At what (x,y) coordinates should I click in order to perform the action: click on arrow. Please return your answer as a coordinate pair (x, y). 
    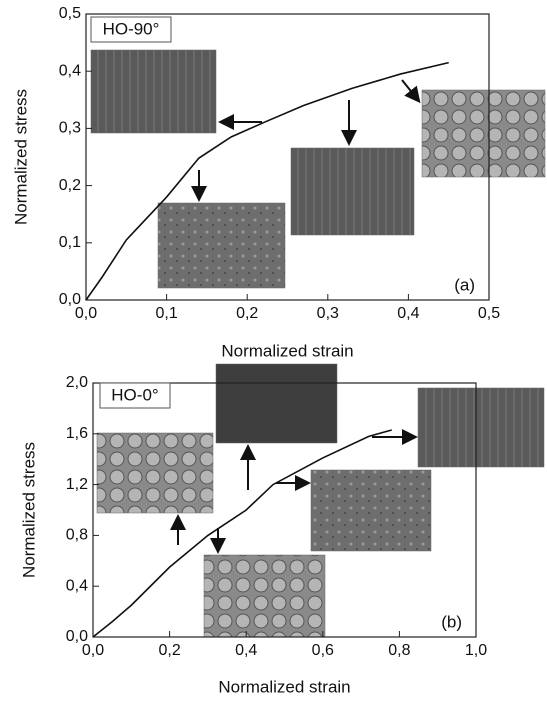
    Looking at the image, I should click on (411, 91).